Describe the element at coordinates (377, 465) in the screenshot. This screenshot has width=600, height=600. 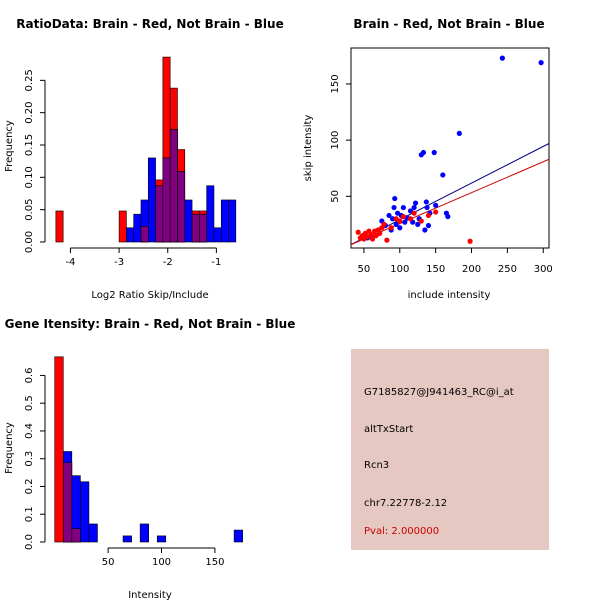
I see `gene-name: Rcn3` at that location.